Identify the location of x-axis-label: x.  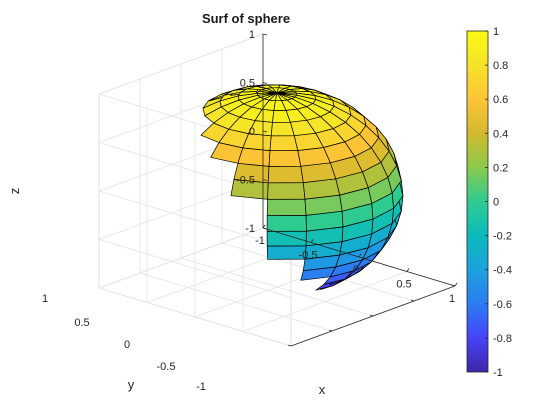
(322, 389).